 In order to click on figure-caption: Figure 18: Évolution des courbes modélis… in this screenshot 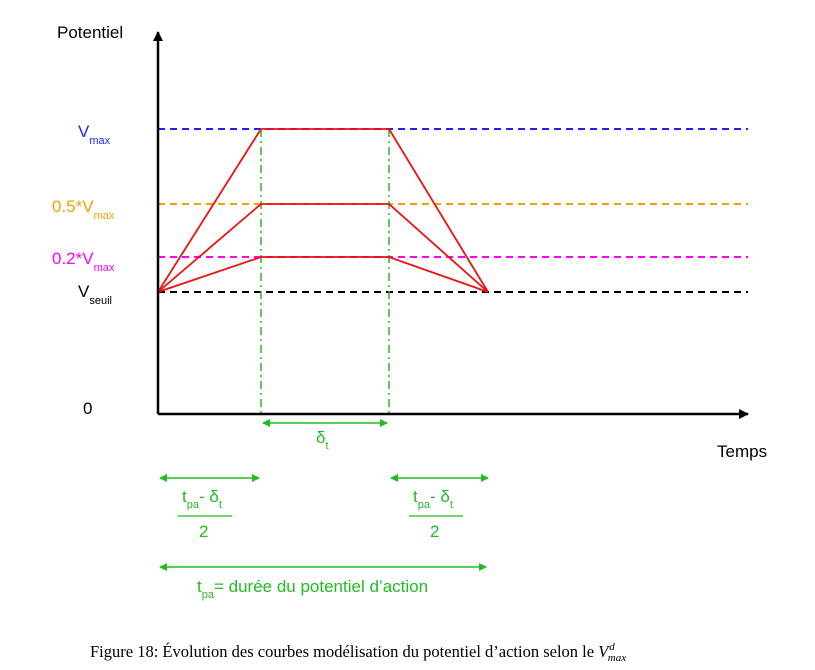, I will do `click(358, 652)`.